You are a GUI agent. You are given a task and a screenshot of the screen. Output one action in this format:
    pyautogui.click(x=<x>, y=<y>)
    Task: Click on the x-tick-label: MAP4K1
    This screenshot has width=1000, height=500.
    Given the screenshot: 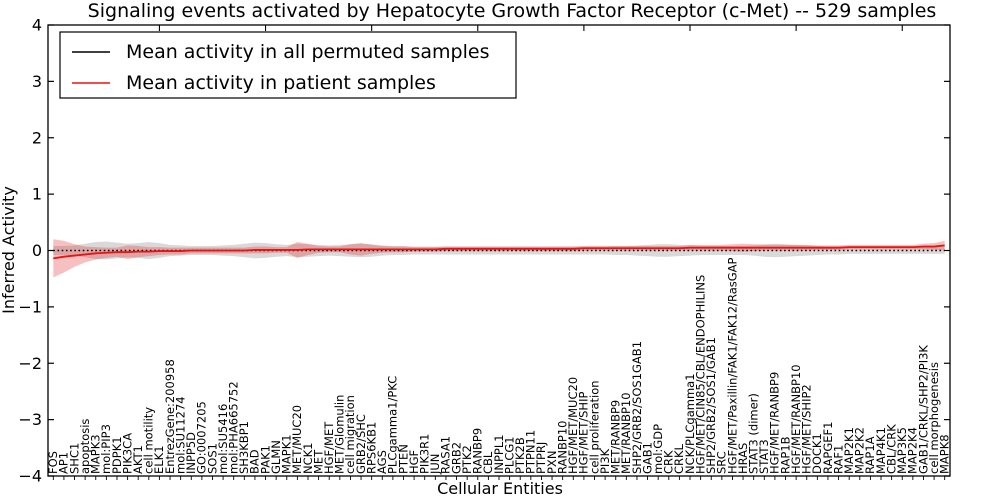 What is the action you would take?
    pyautogui.click(x=881, y=450)
    